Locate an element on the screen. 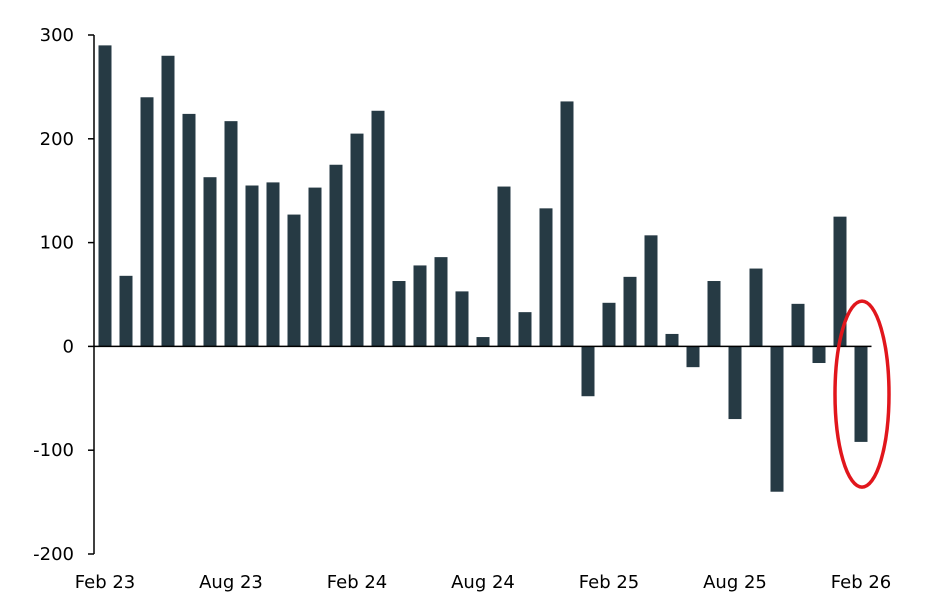 This screenshot has height=616, width=943. y-tick-label: 100 is located at coordinates (57, 243).